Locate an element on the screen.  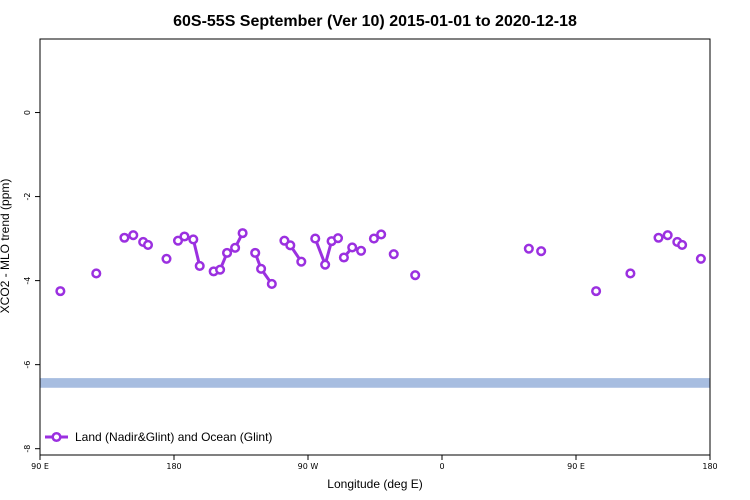
x-tick-label: 0 is located at coordinates (441, 466).